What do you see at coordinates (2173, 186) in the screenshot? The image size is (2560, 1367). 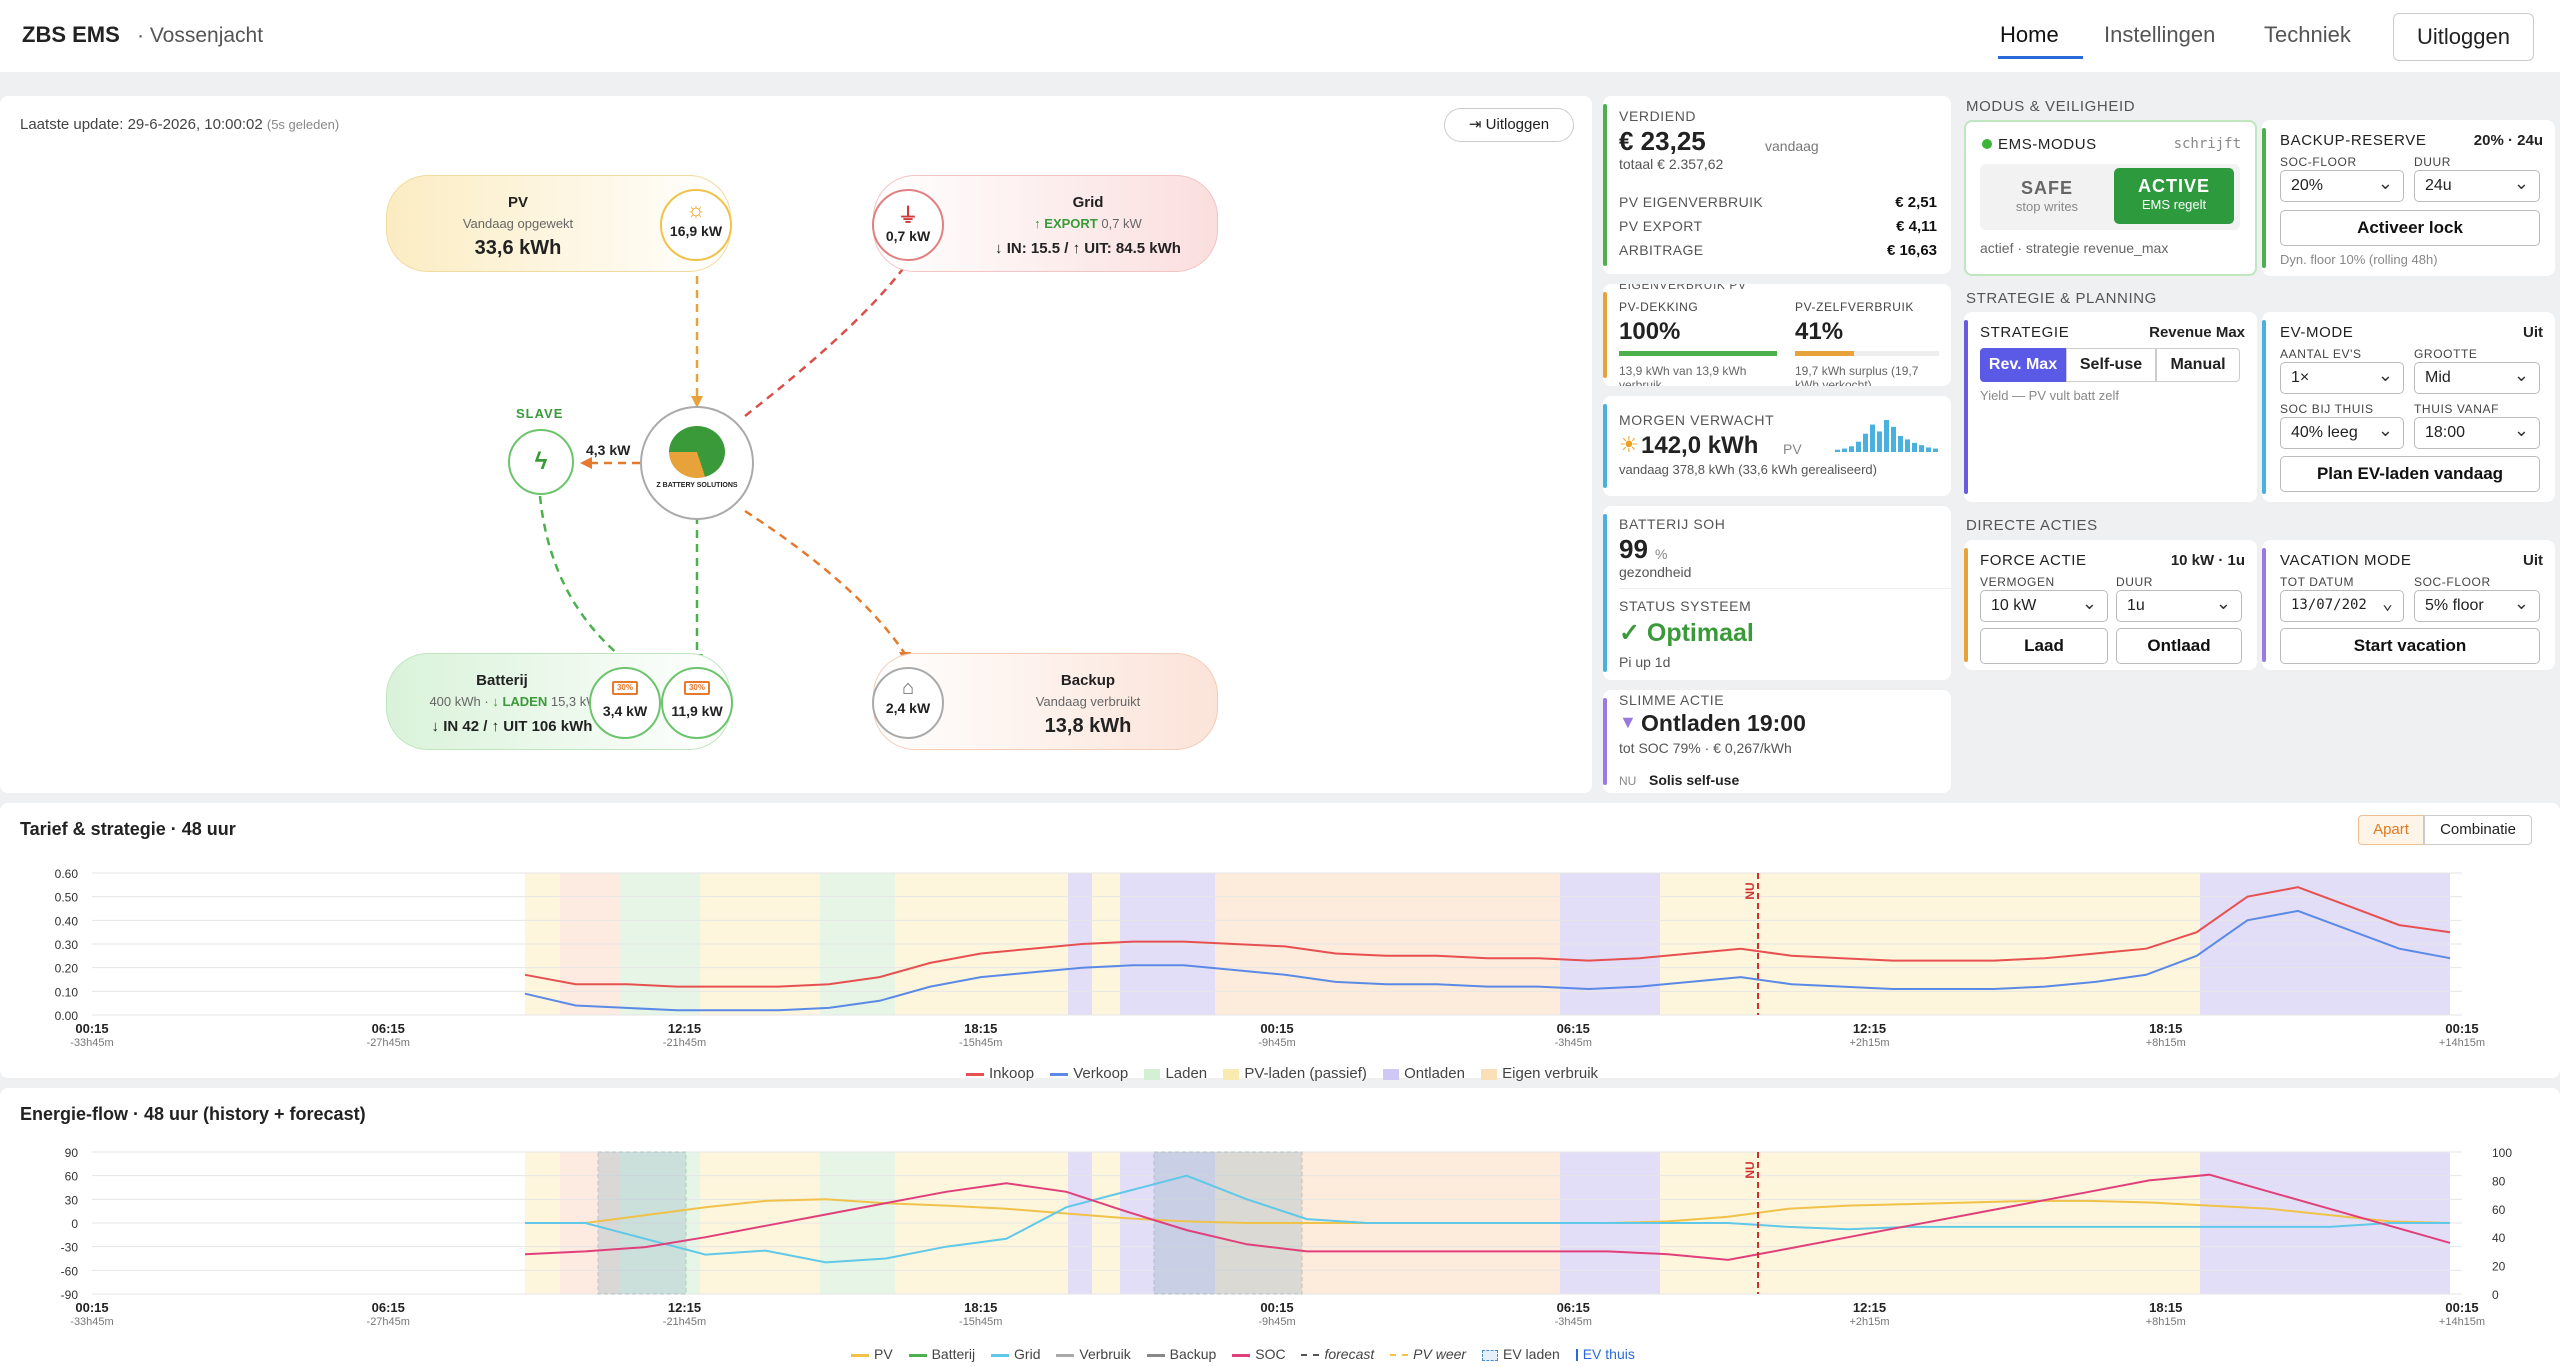 I see `active-label: ACTIVE` at bounding box center [2173, 186].